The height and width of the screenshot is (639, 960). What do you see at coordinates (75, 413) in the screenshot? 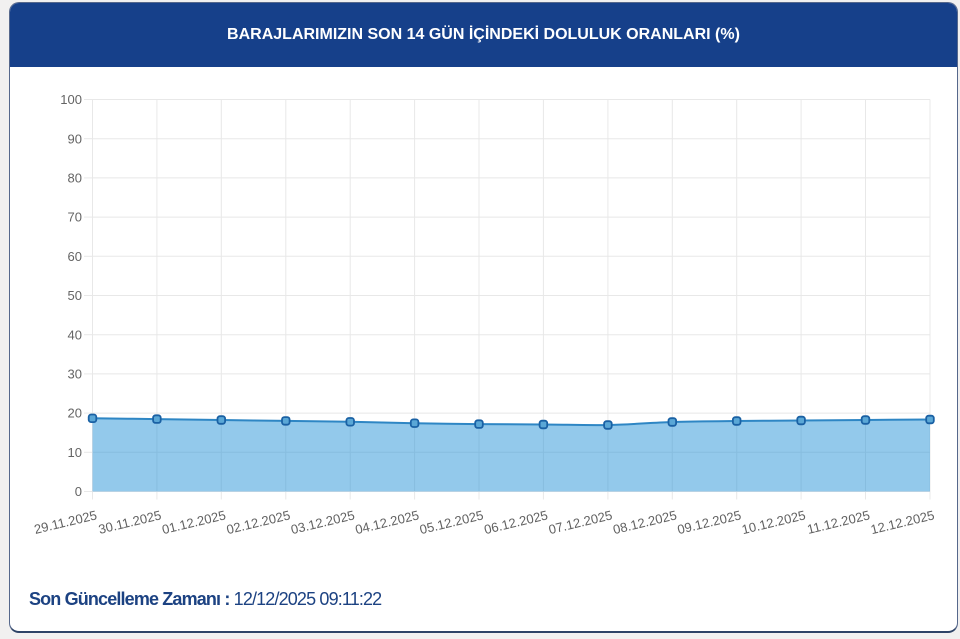
I see `svg-text: 20` at bounding box center [75, 413].